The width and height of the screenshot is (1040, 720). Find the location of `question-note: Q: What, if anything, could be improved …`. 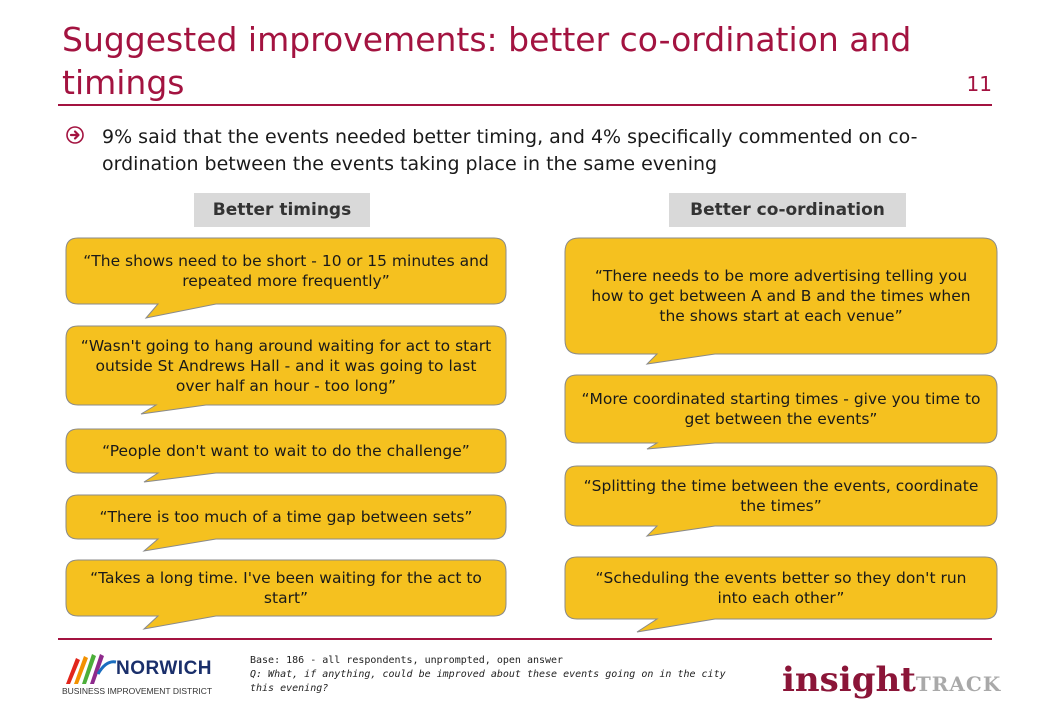

question-note: Q: What, if anything, could be improved … is located at coordinates (488, 681).